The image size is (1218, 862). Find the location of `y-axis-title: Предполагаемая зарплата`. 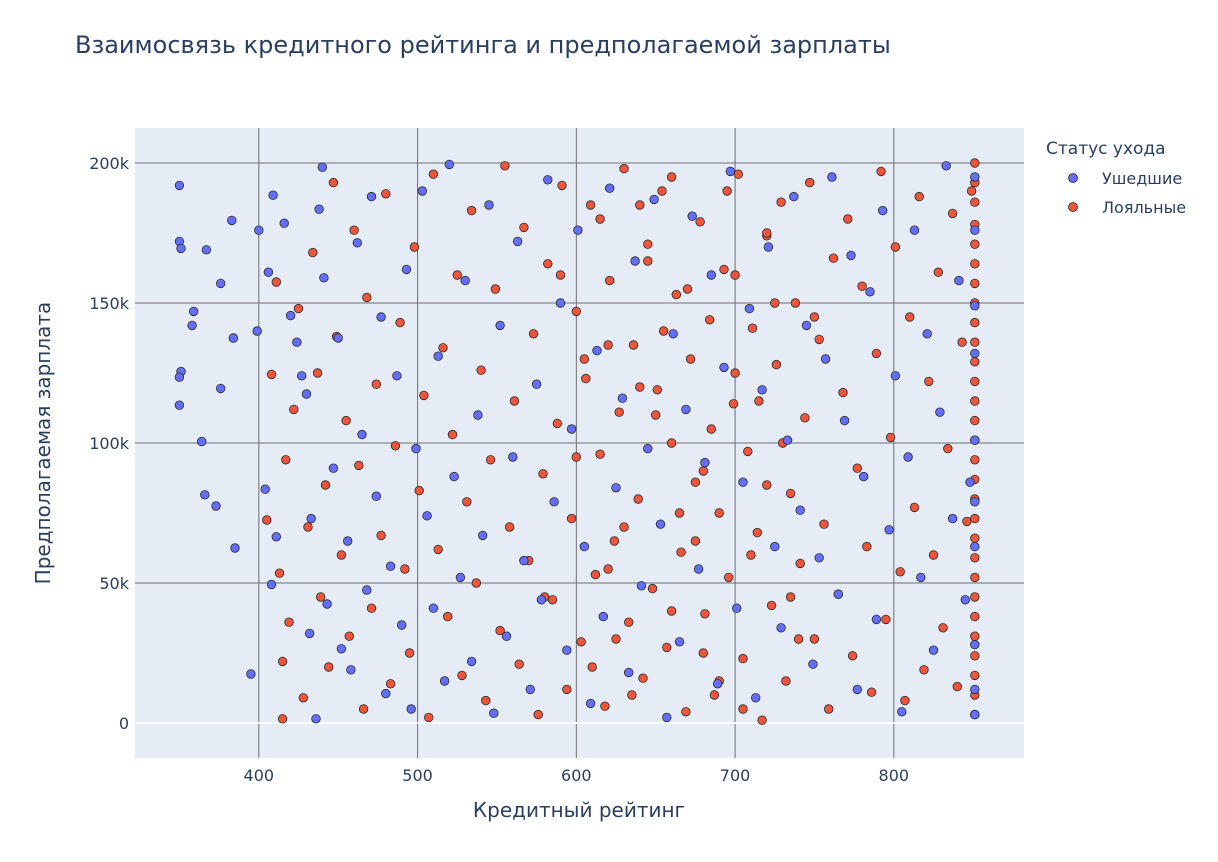

y-axis-title: Предполагаемая зарплата is located at coordinates (43, 443).